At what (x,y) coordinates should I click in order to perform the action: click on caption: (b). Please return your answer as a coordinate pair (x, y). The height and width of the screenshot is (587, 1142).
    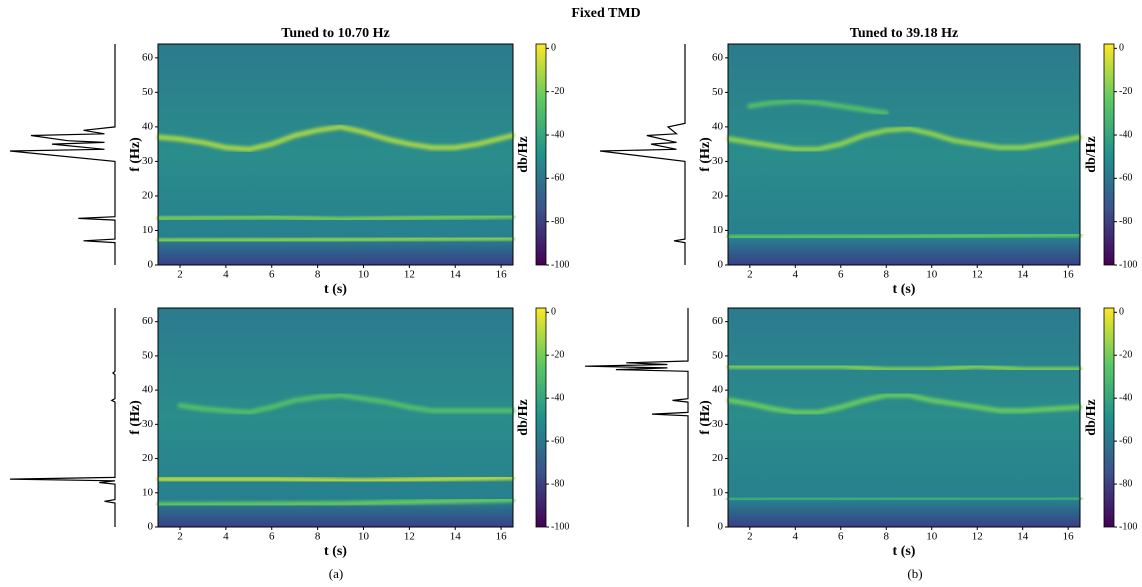
    Looking at the image, I should click on (914, 573).